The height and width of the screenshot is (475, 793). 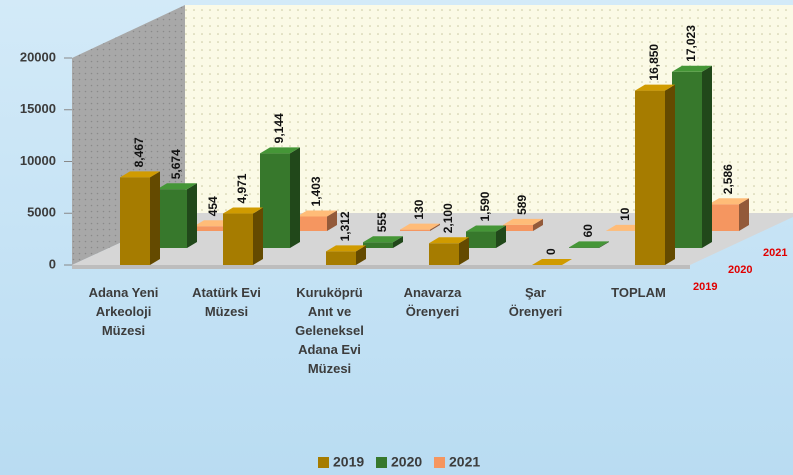 I want to click on y-tick-label: 0, so click(x=52, y=263).